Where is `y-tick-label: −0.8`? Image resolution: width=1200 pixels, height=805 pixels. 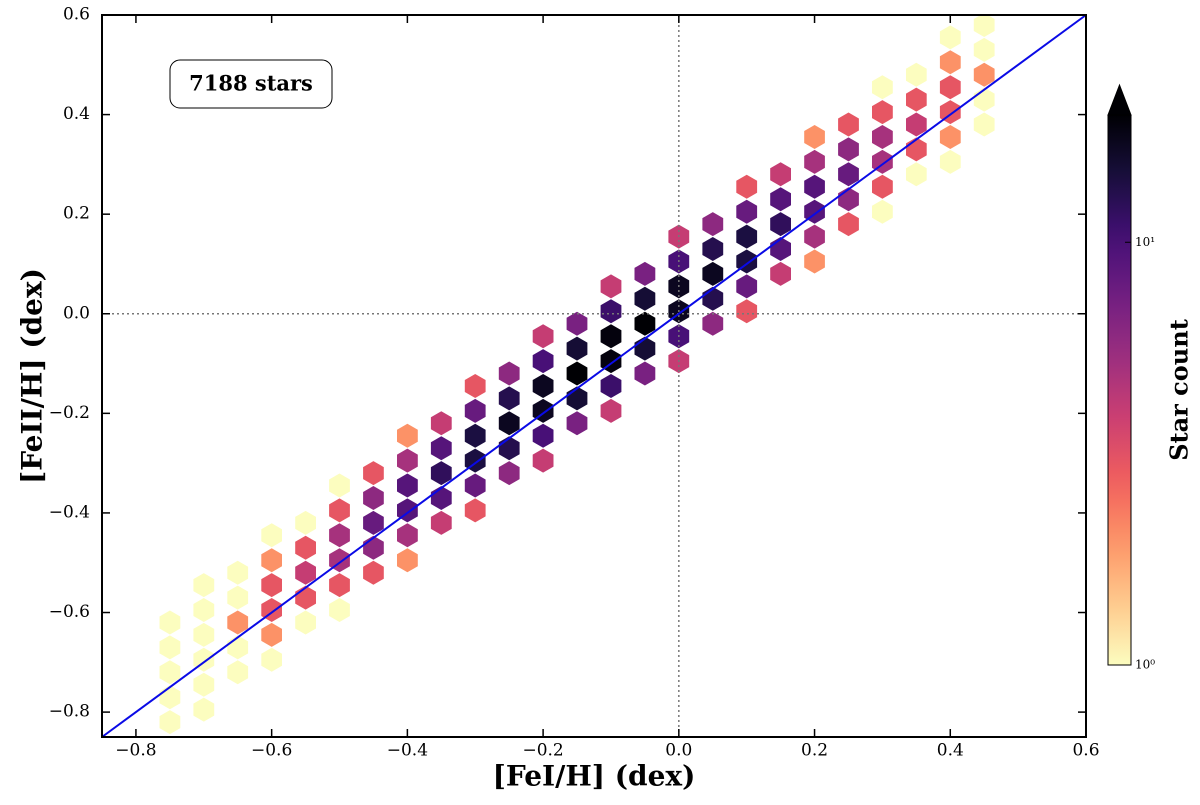 y-tick-label: −0.8 is located at coordinates (69, 712).